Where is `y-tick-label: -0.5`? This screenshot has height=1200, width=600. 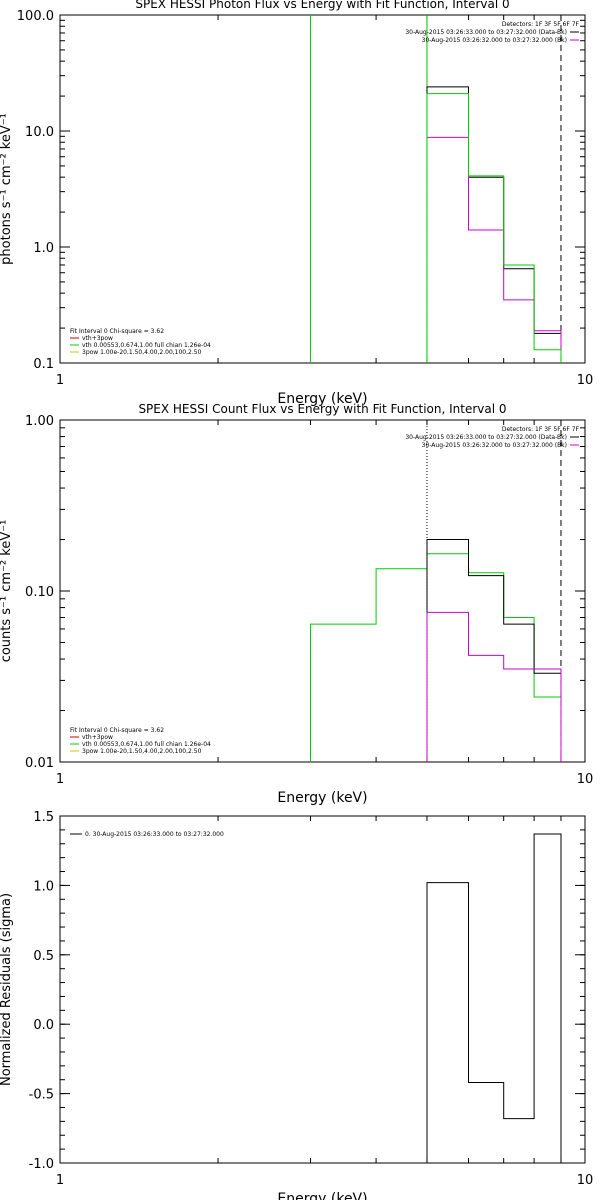
y-tick-label: -0.5 is located at coordinates (41, 1095).